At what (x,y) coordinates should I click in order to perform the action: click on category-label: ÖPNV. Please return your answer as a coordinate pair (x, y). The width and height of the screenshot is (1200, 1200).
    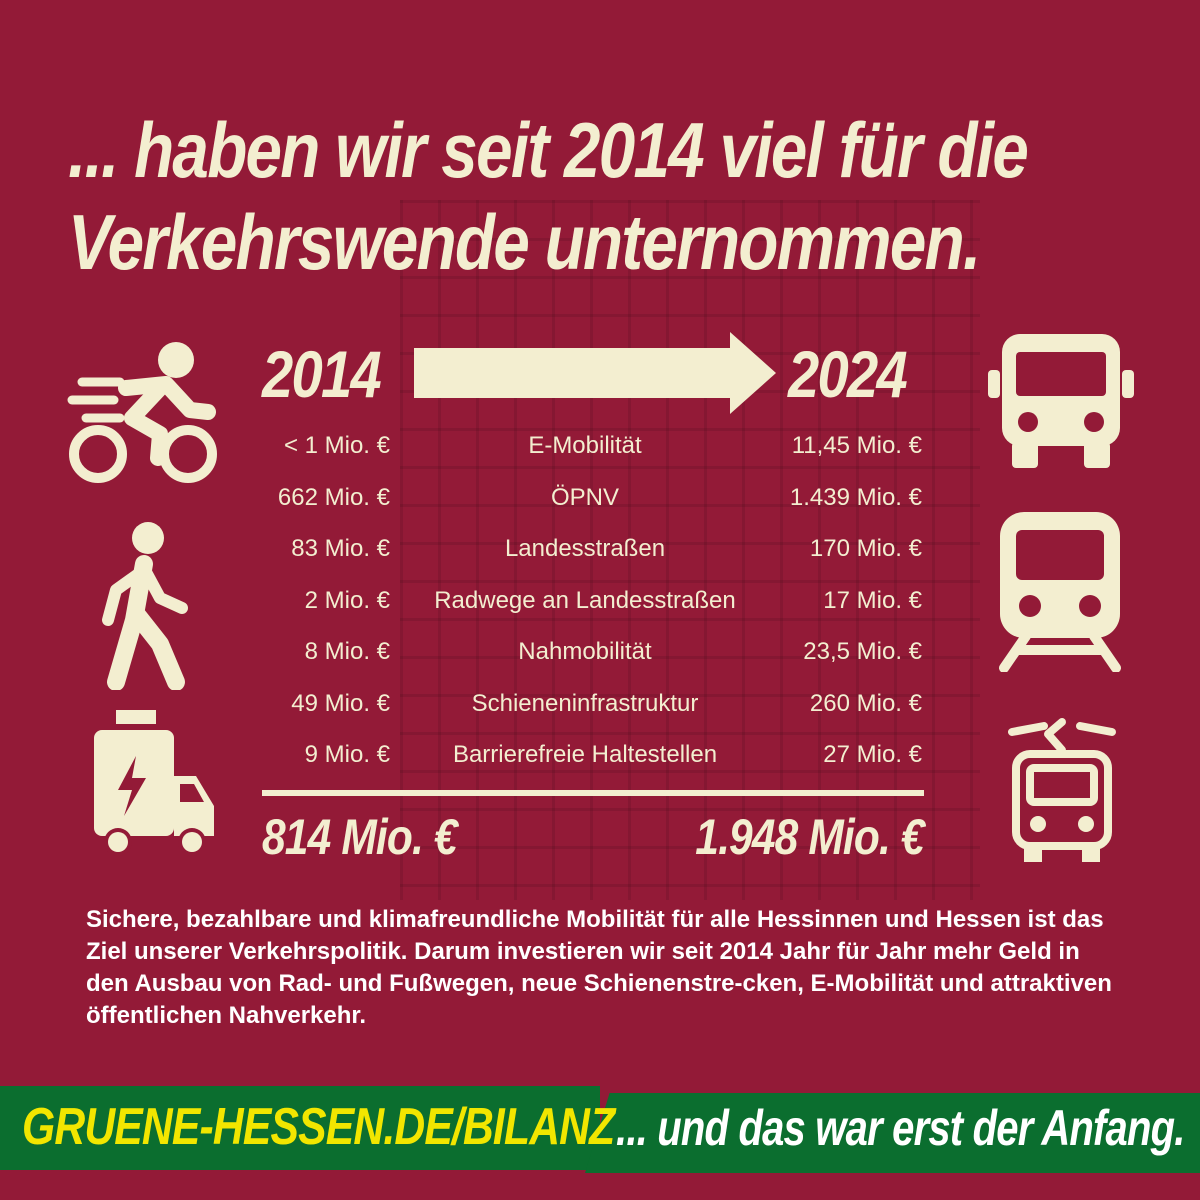
    Looking at the image, I should click on (584, 497).